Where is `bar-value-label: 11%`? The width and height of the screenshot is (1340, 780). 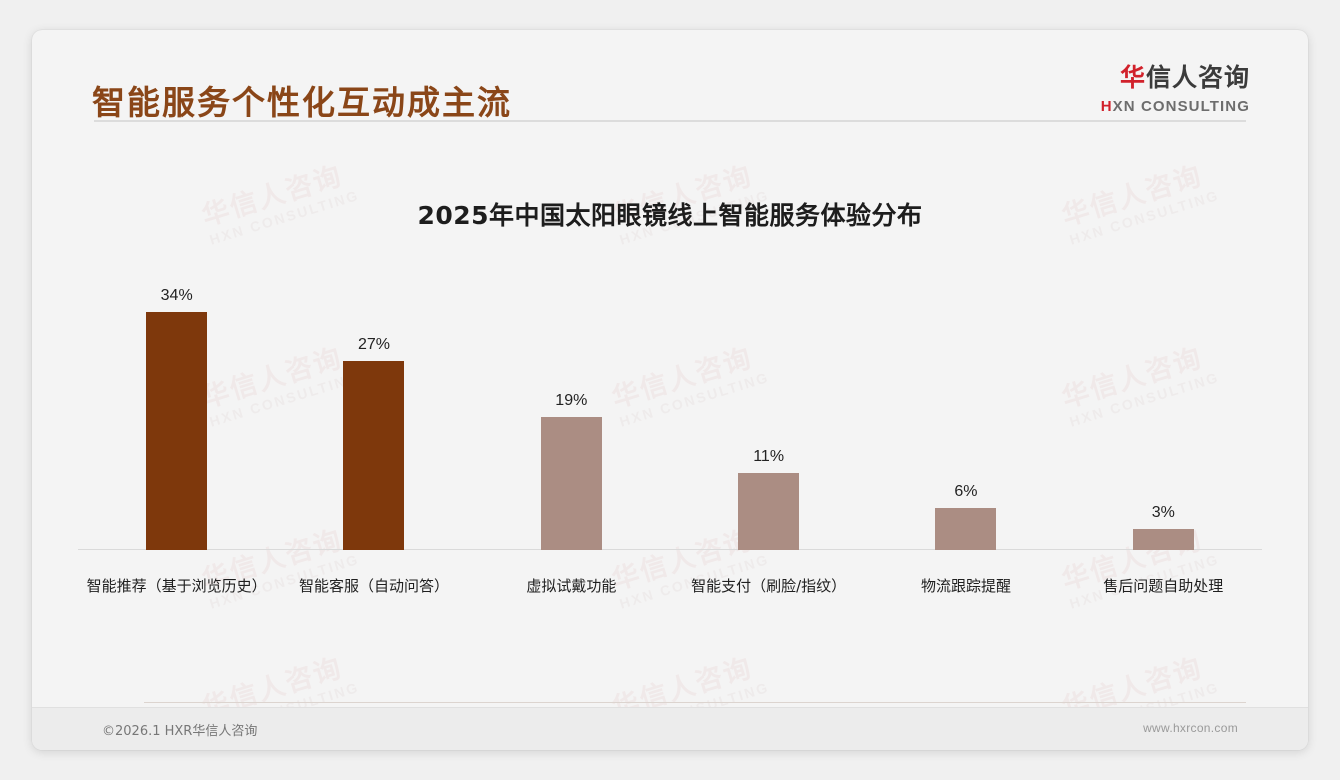
bar-value-label: 11% is located at coordinates (769, 456).